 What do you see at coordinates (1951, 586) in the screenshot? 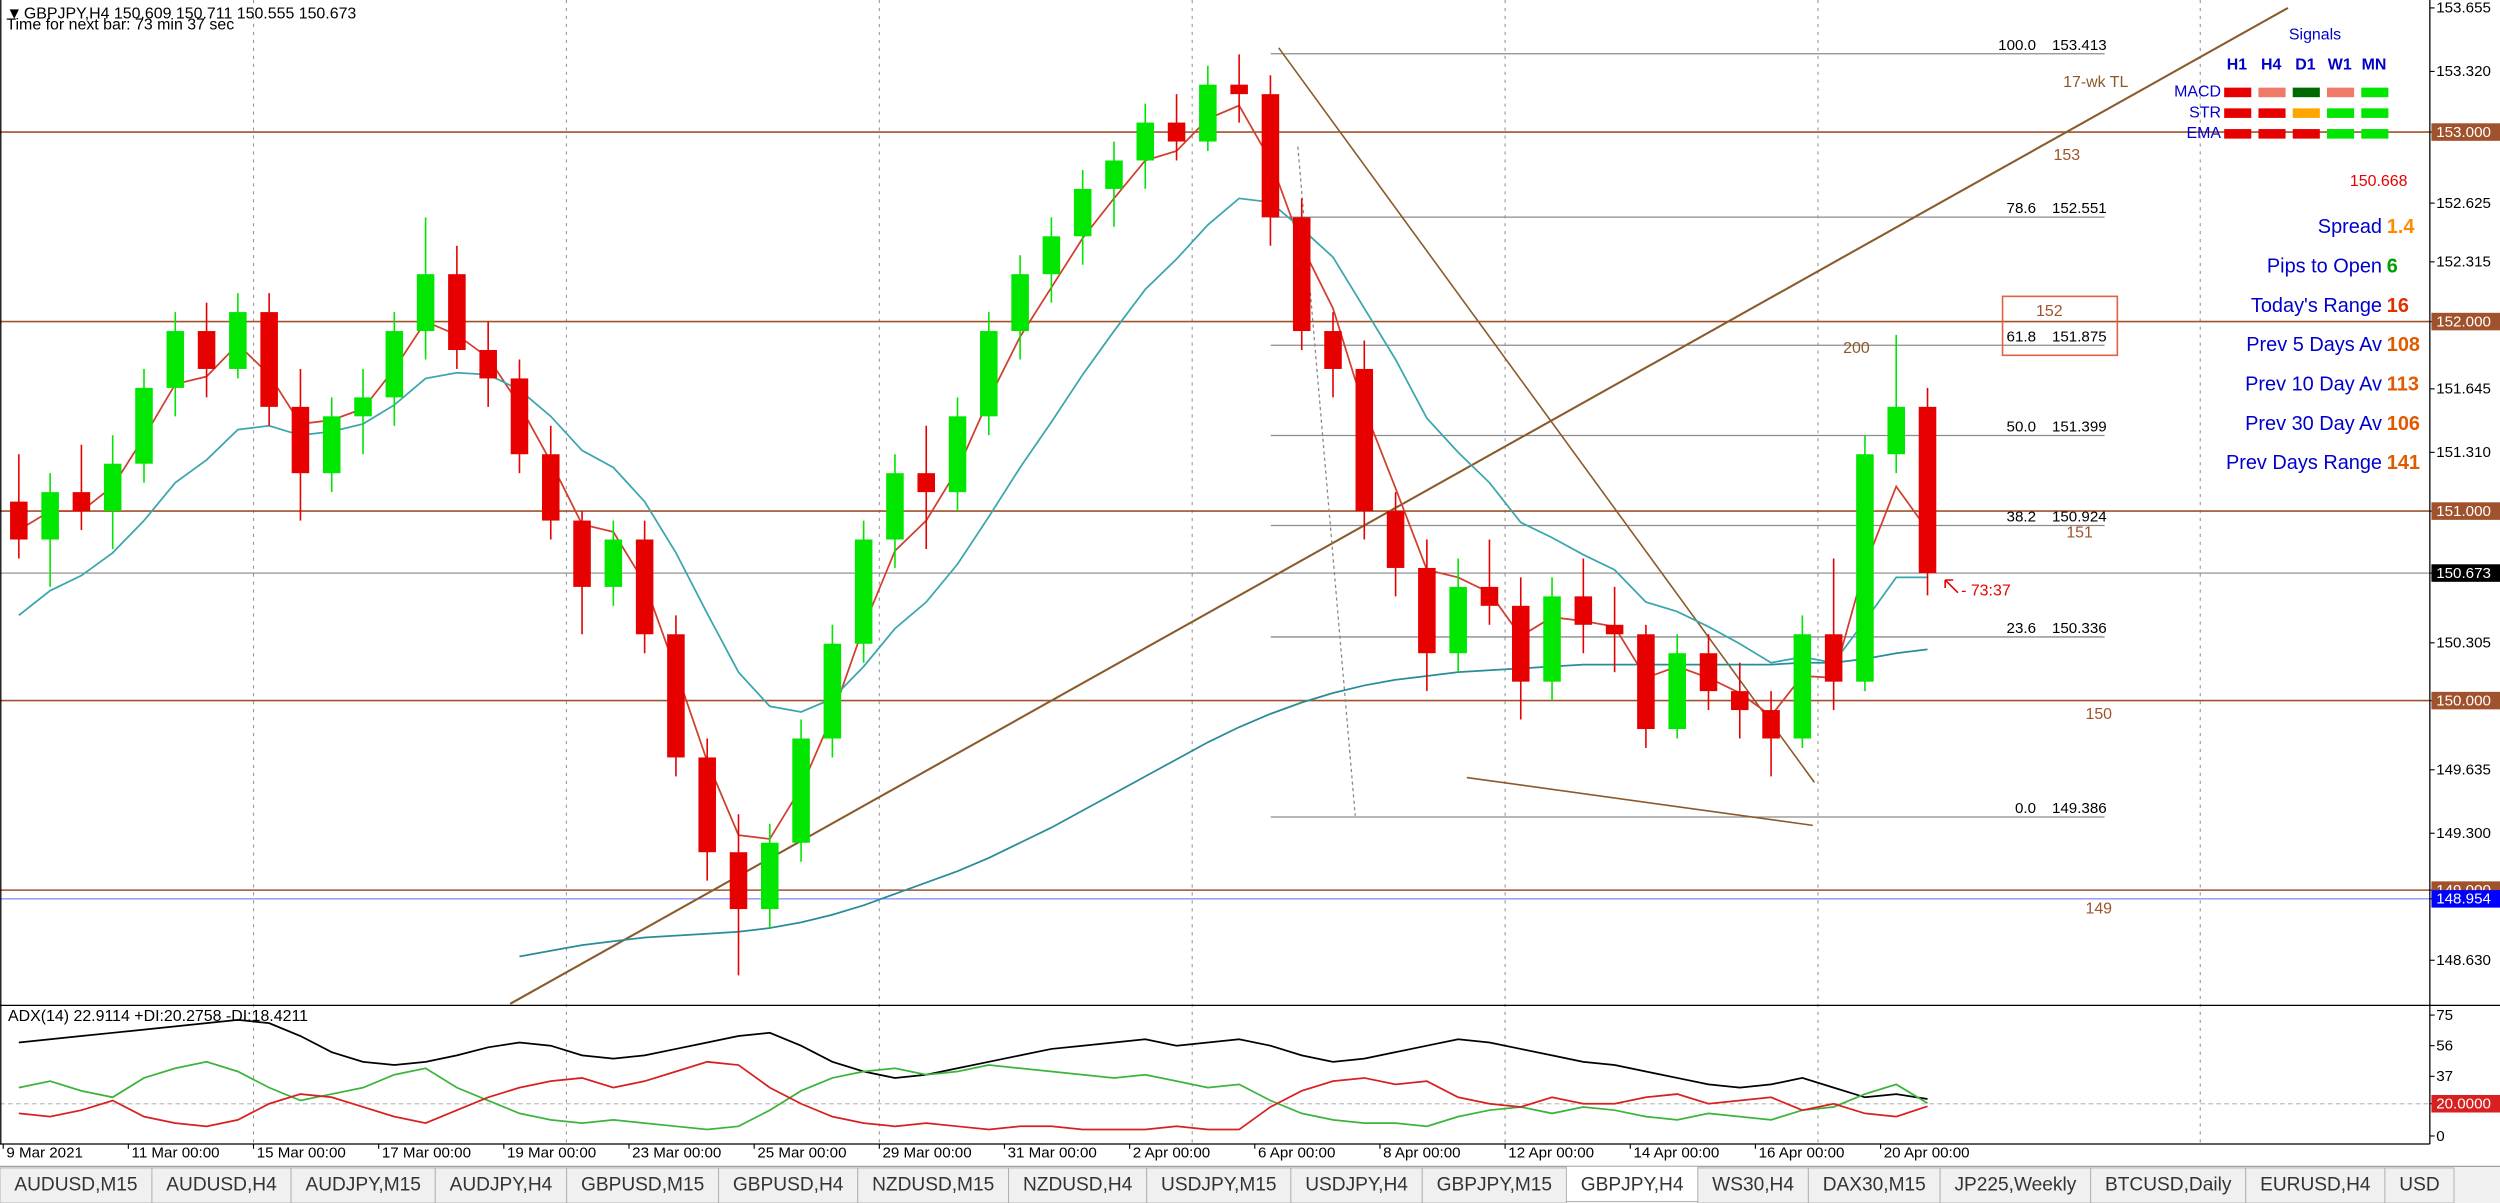
I see `arrow-icon` at bounding box center [1951, 586].